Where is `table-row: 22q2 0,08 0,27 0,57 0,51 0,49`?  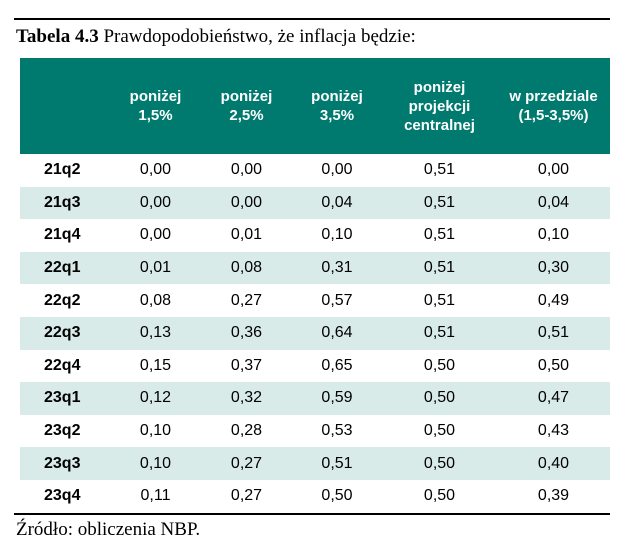 table-row: 22q2 0,08 0,27 0,57 0,51 0,49 is located at coordinates (315, 300).